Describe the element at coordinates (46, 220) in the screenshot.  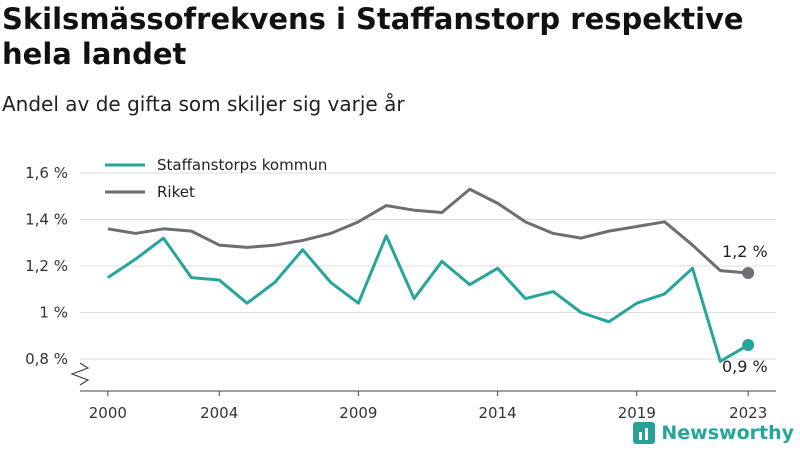
I see `y-tick-label: 1,4 %` at that location.